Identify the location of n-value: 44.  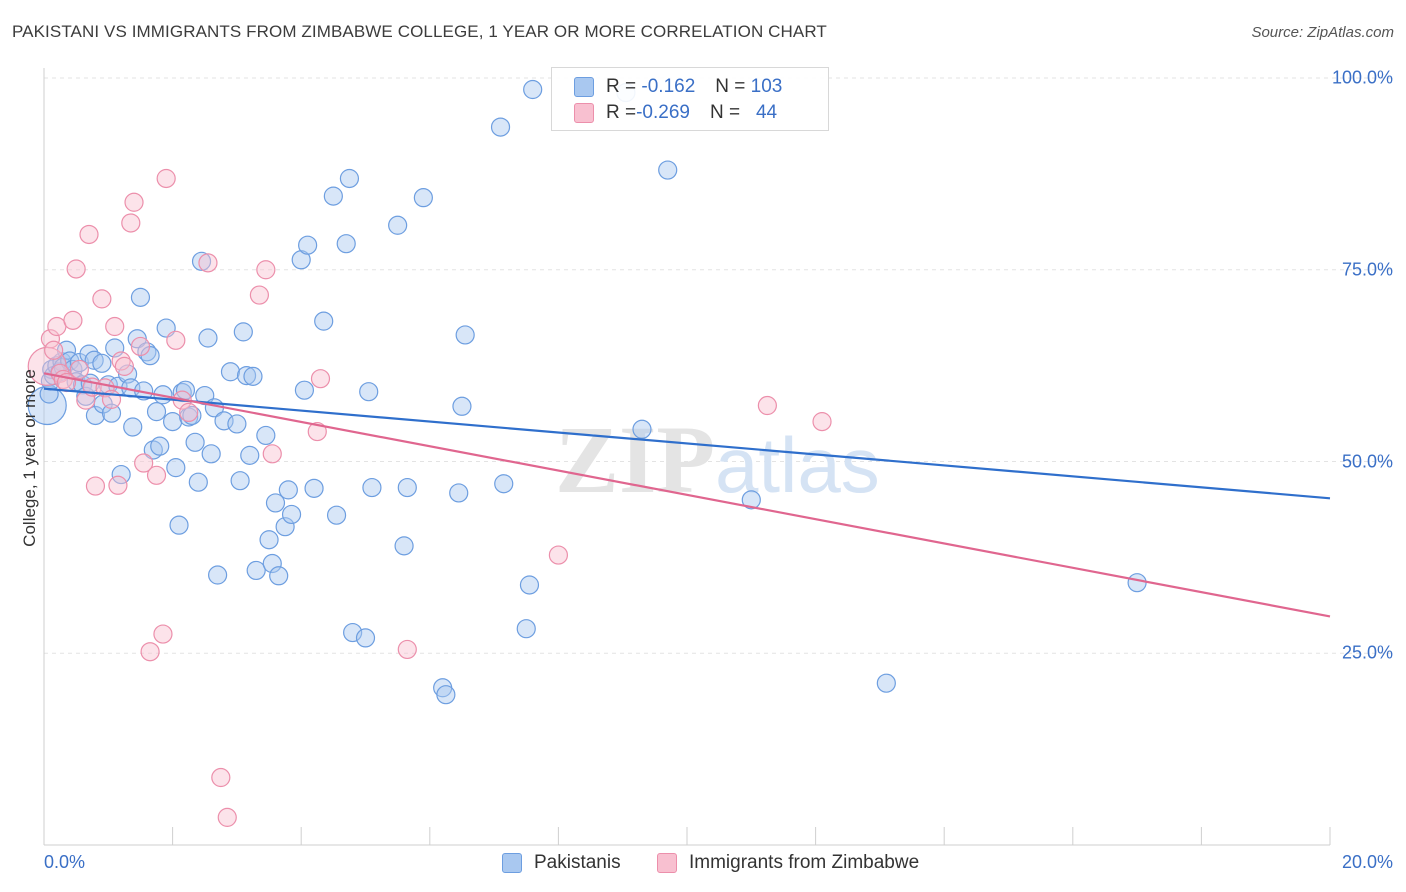
(766, 112).